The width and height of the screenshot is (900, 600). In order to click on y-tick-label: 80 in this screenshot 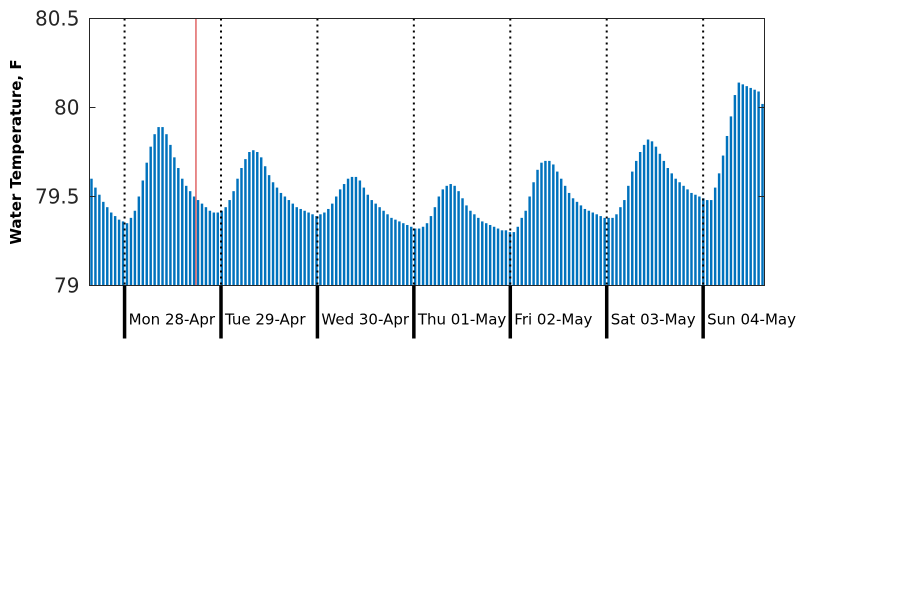, I will do `click(66, 108)`.